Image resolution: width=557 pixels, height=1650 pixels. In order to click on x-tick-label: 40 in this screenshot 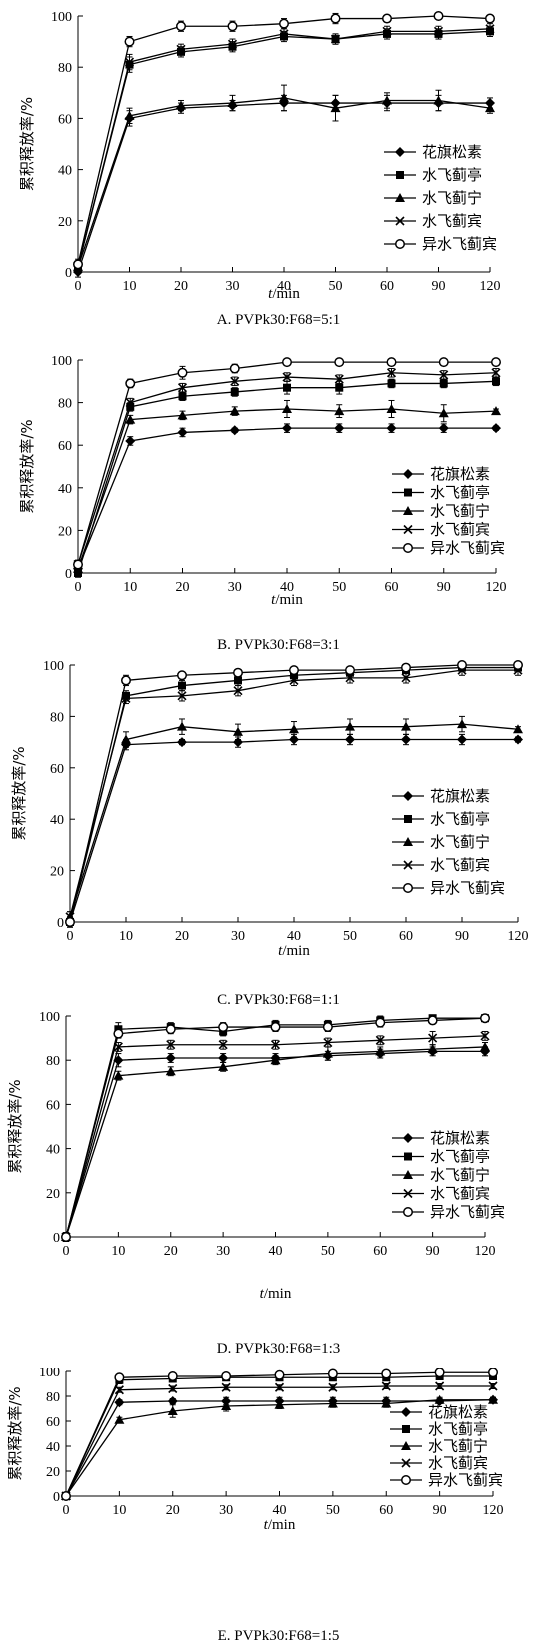, I will do `click(284, 286)`.